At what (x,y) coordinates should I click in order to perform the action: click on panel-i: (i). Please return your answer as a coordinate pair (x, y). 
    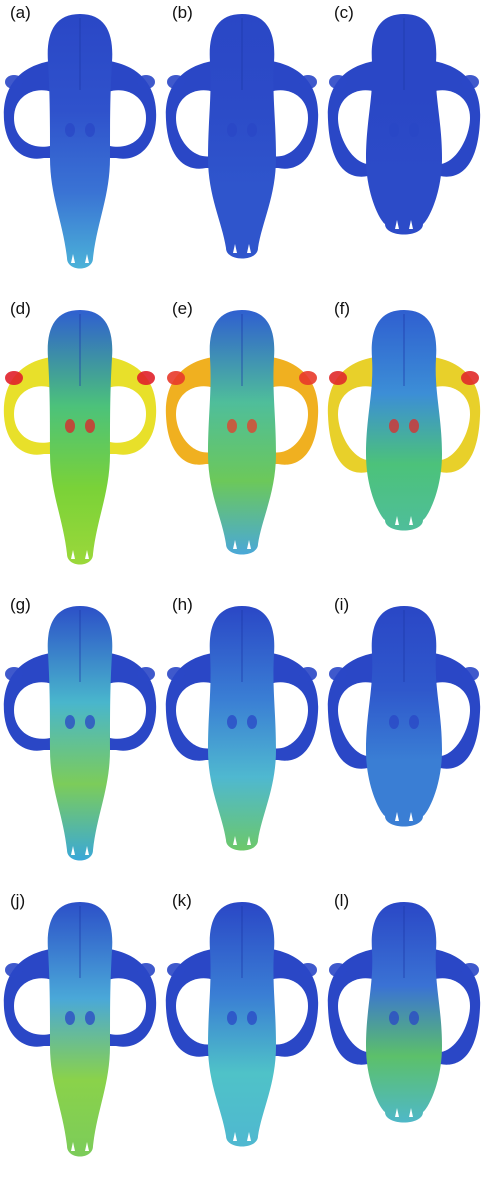
    Looking at the image, I should click on (404, 737).